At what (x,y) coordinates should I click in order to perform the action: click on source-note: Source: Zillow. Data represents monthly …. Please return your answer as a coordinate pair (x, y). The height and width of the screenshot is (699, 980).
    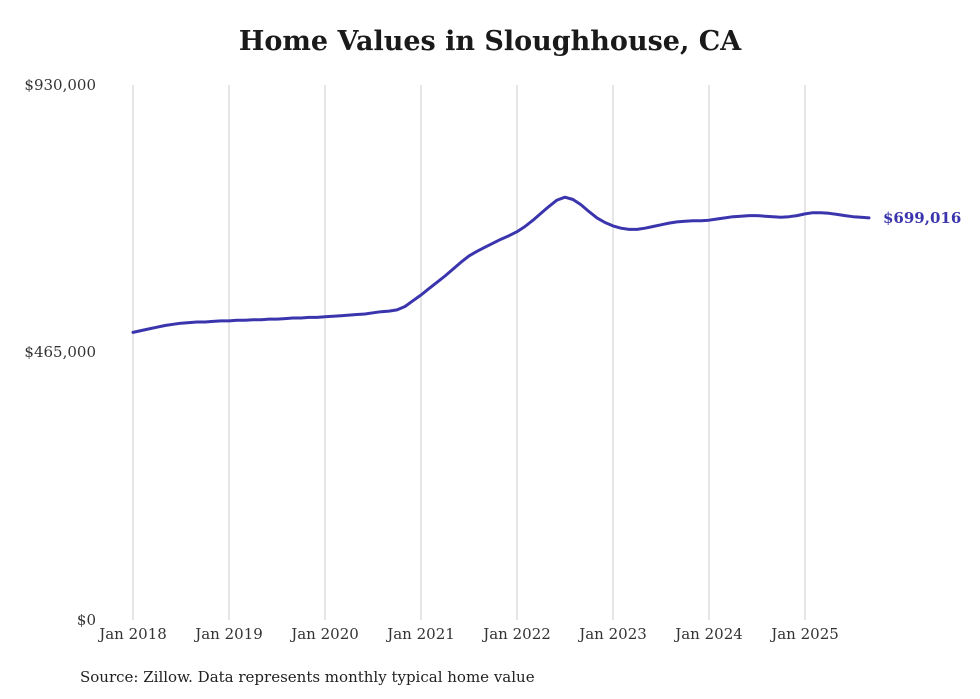
    Looking at the image, I should click on (307, 677).